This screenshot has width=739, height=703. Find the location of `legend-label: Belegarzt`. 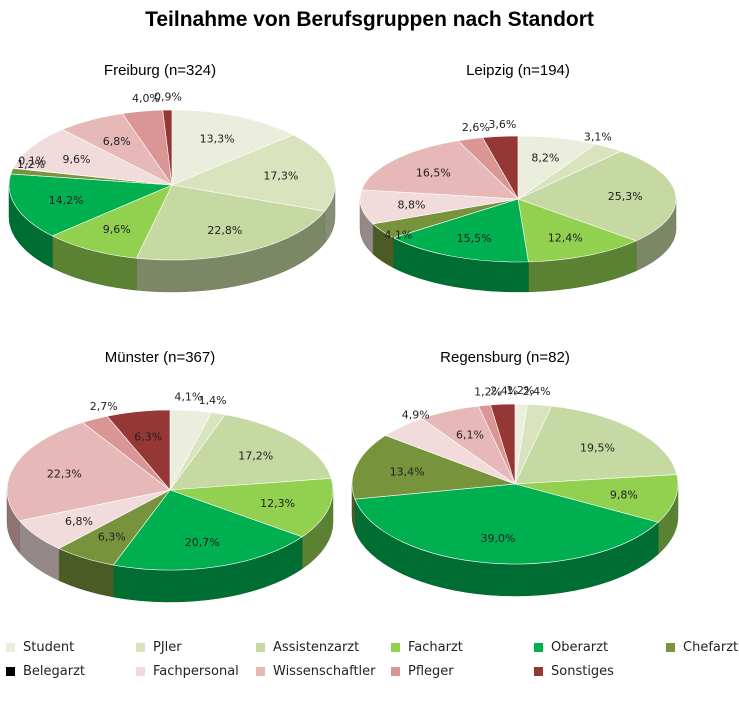

legend-label: Belegarzt is located at coordinates (54, 671).